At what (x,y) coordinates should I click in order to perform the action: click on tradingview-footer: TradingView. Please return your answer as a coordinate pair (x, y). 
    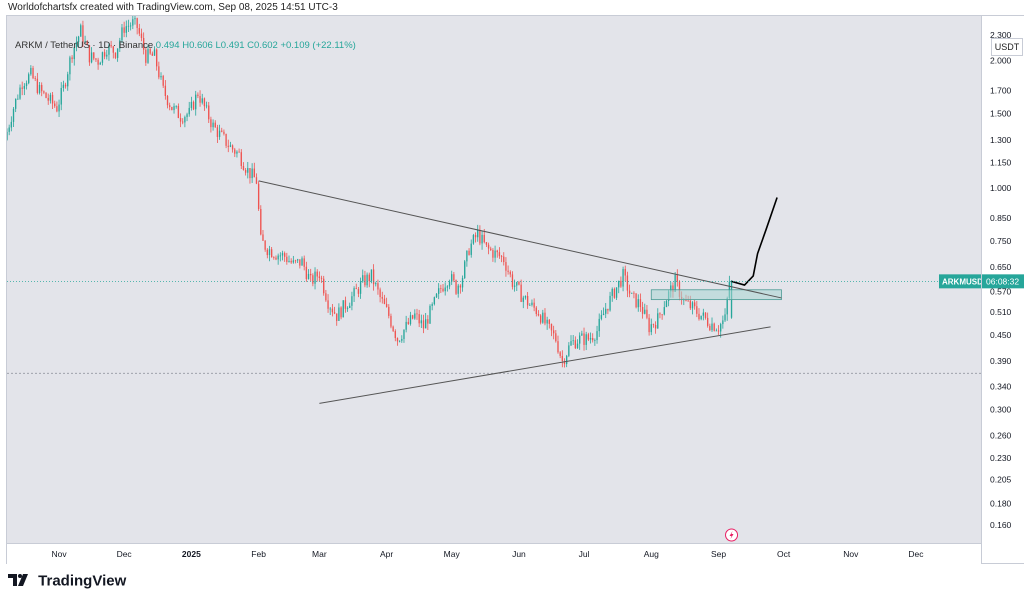
    Looking at the image, I should click on (67, 582).